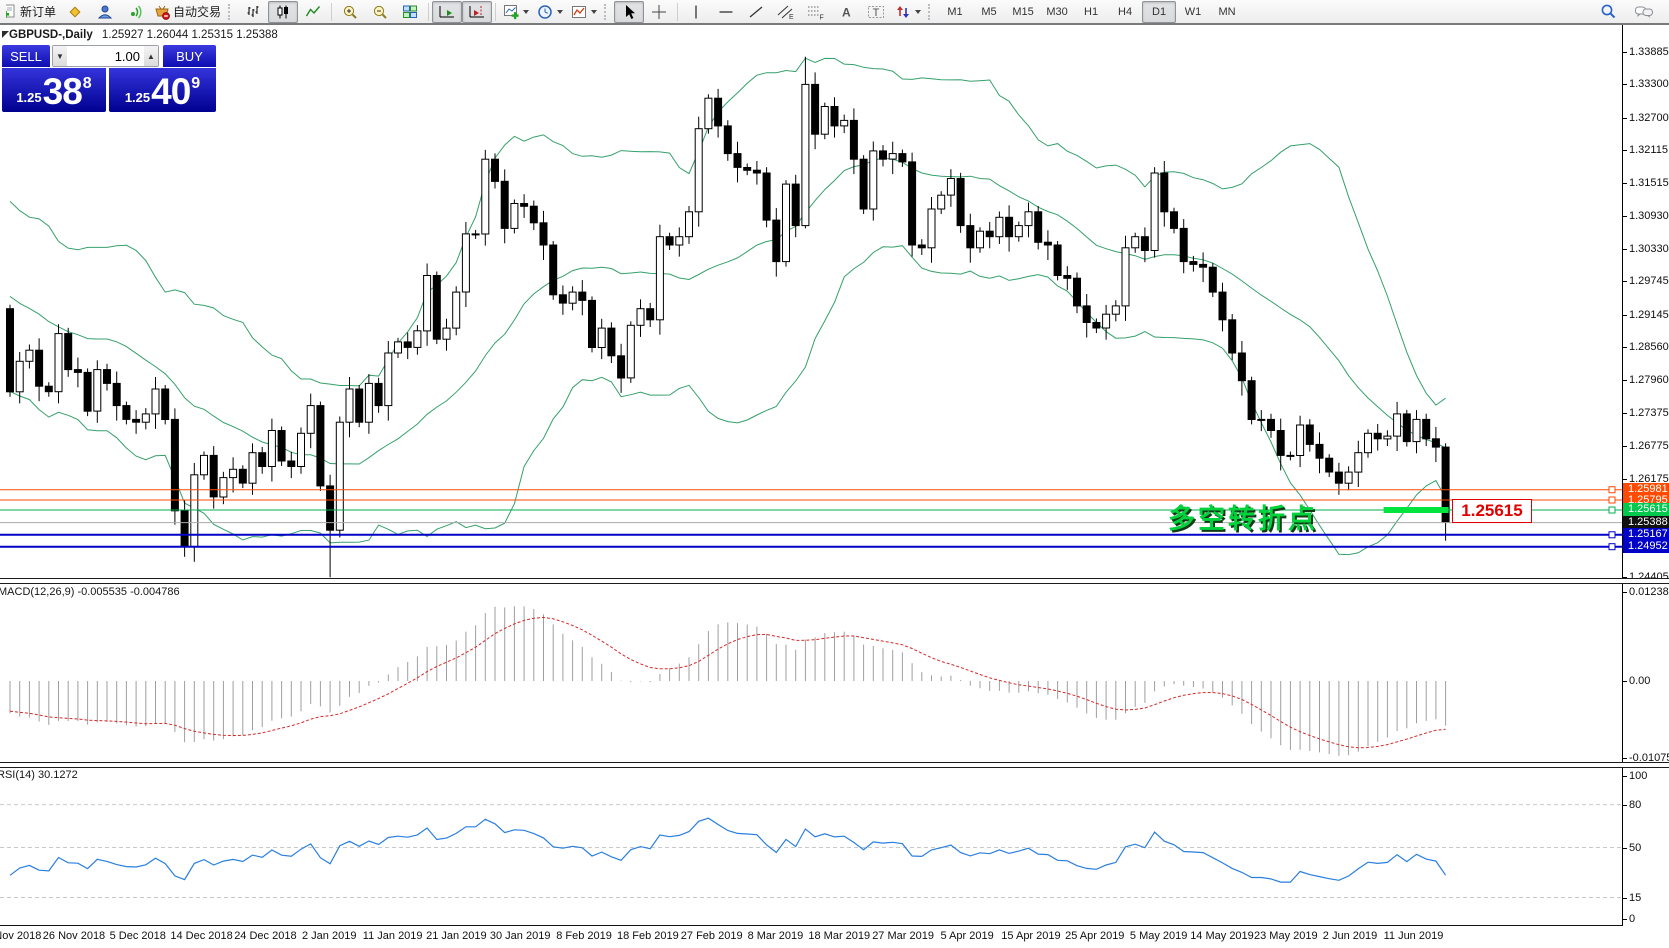 The width and height of the screenshot is (1669, 948). I want to click on zoom-out-icon, so click(380, 12).